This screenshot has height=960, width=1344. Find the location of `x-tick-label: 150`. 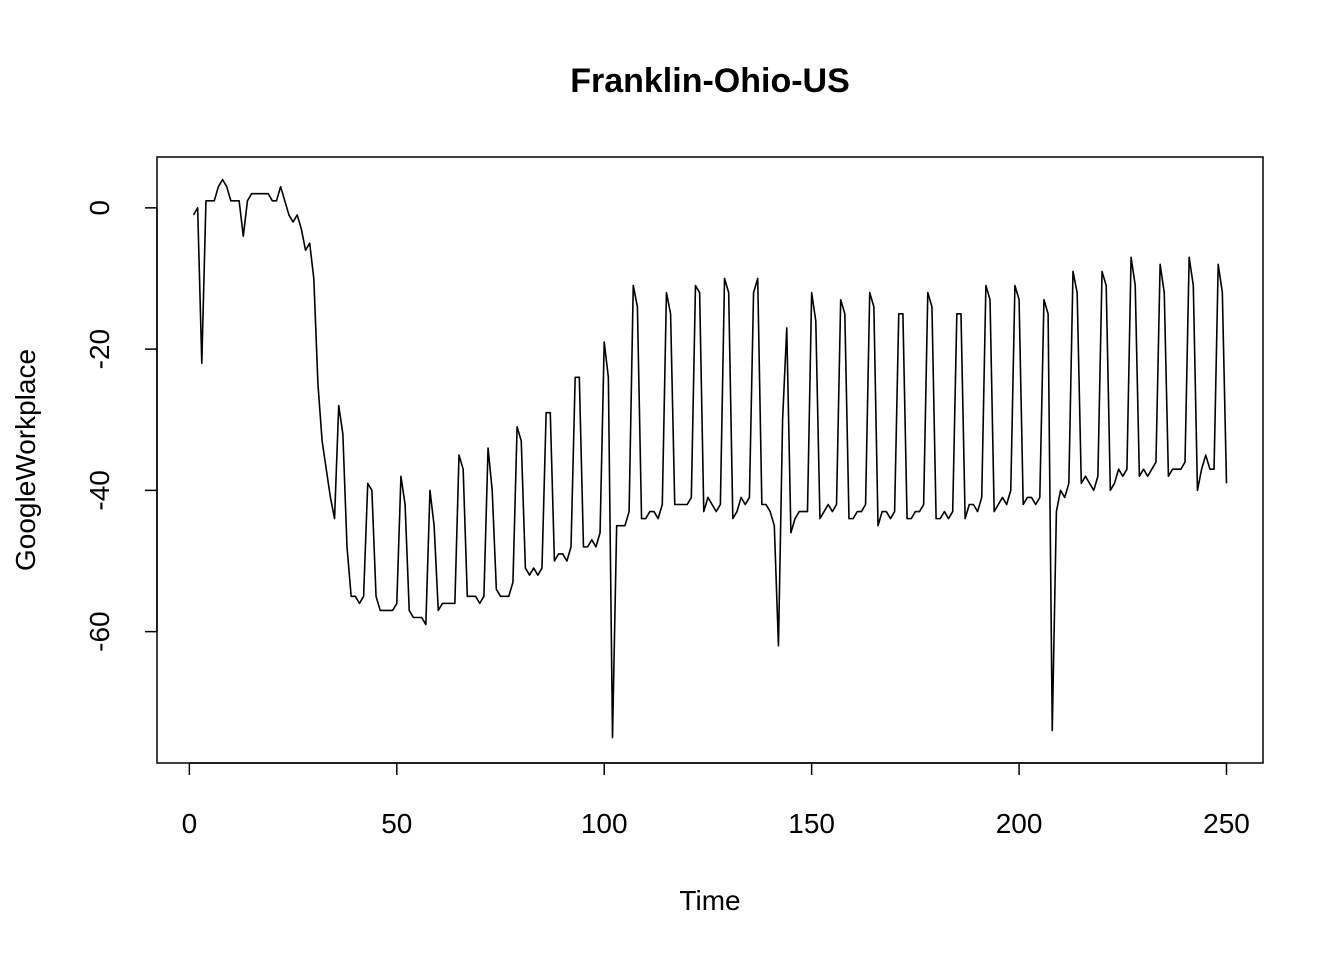

x-tick-label: 150 is located at coordinates (811, 823).